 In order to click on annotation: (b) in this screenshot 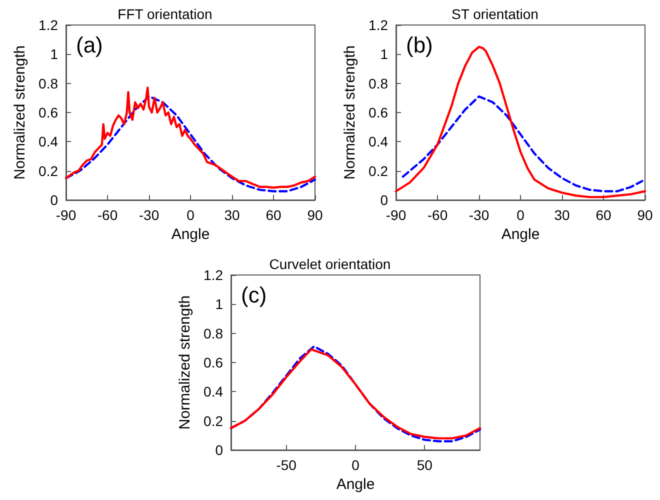, I will do `click(419, 45)`.